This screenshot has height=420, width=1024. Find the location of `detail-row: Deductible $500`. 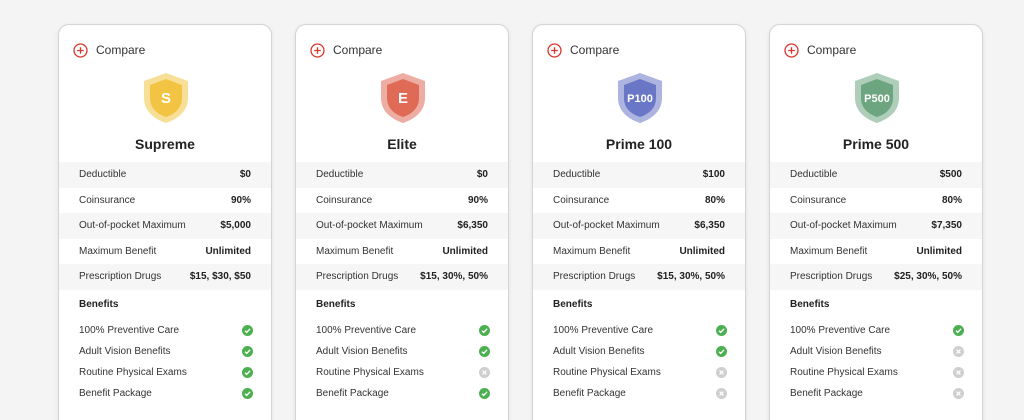

detail-row: Deductible $500 is located at coordinates (876, 175).